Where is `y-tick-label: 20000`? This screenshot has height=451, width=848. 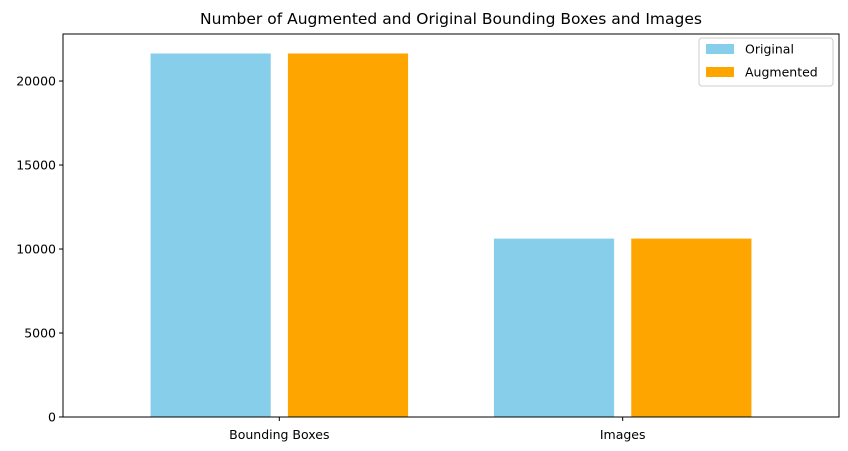 y-tick-label: 20000 is located at coordinates (36, 81).